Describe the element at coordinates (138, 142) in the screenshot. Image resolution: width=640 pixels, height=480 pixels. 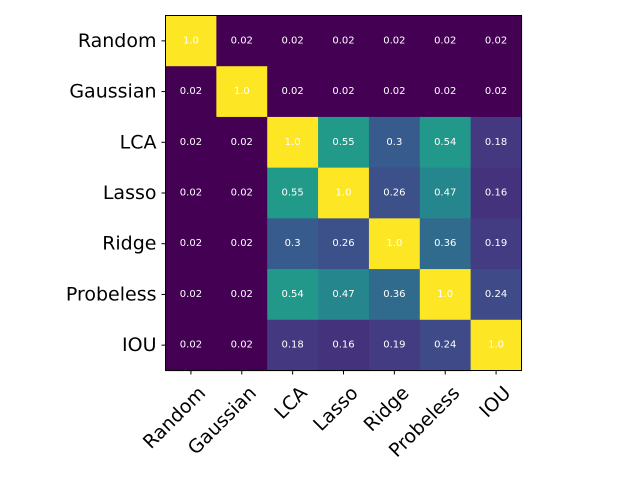
I see `y-tick-label: LCA` at that location.